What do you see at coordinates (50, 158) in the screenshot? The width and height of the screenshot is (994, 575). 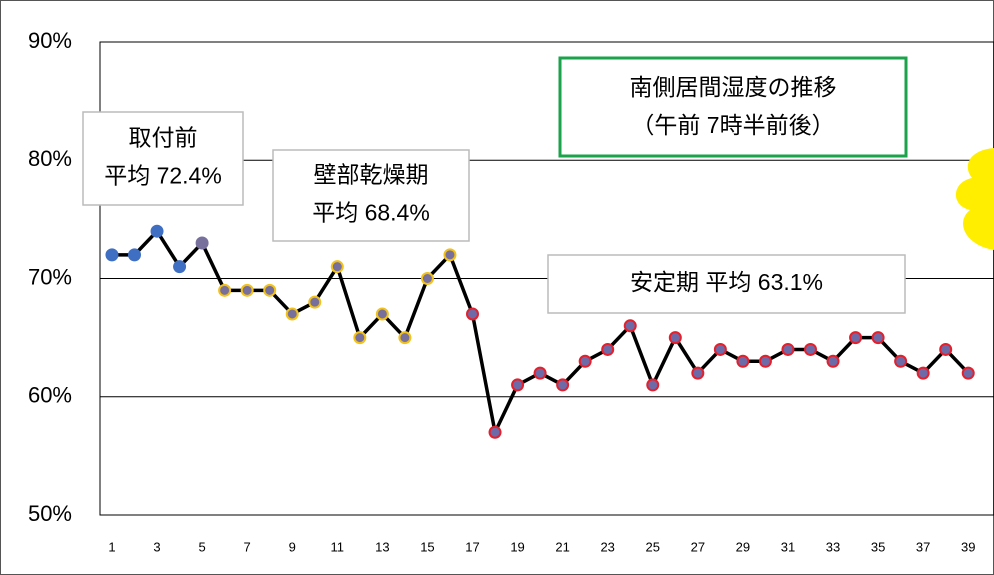 I see `y-tick-label: 80%` at bounding box center [50, 158].